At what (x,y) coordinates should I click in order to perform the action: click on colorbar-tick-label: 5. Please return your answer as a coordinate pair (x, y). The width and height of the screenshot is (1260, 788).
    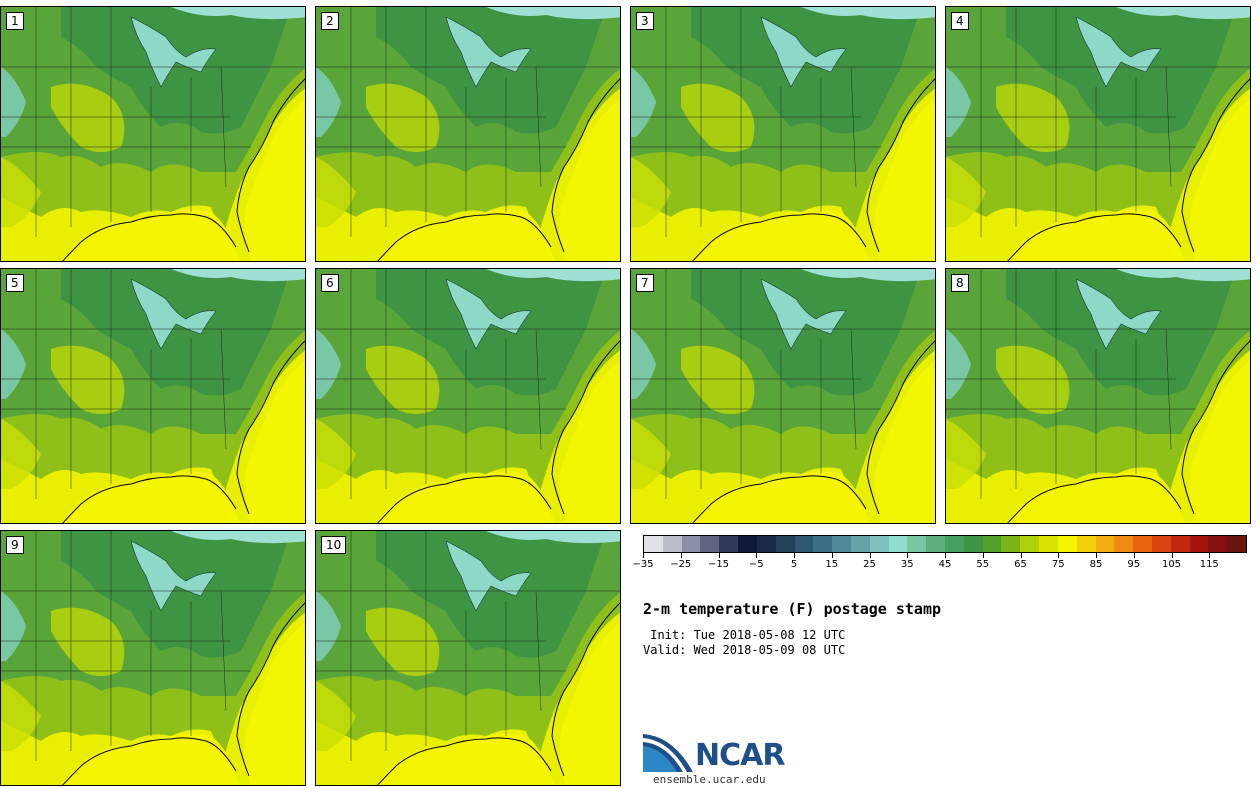
    Looking at the image, I should click on (794, 564).